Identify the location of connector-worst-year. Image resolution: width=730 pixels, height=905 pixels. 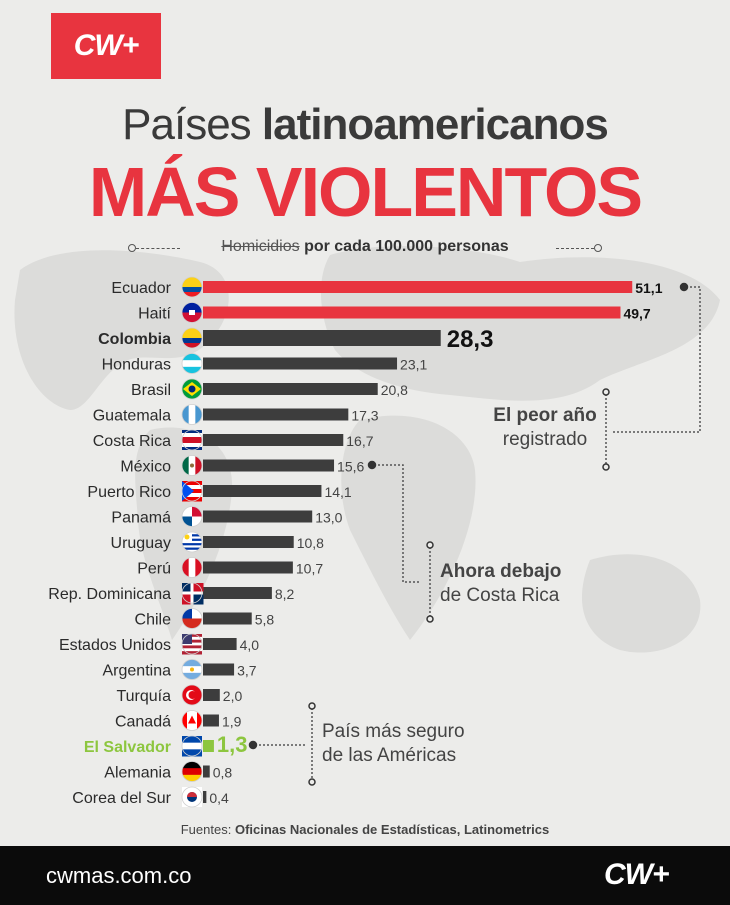
(656, 359).